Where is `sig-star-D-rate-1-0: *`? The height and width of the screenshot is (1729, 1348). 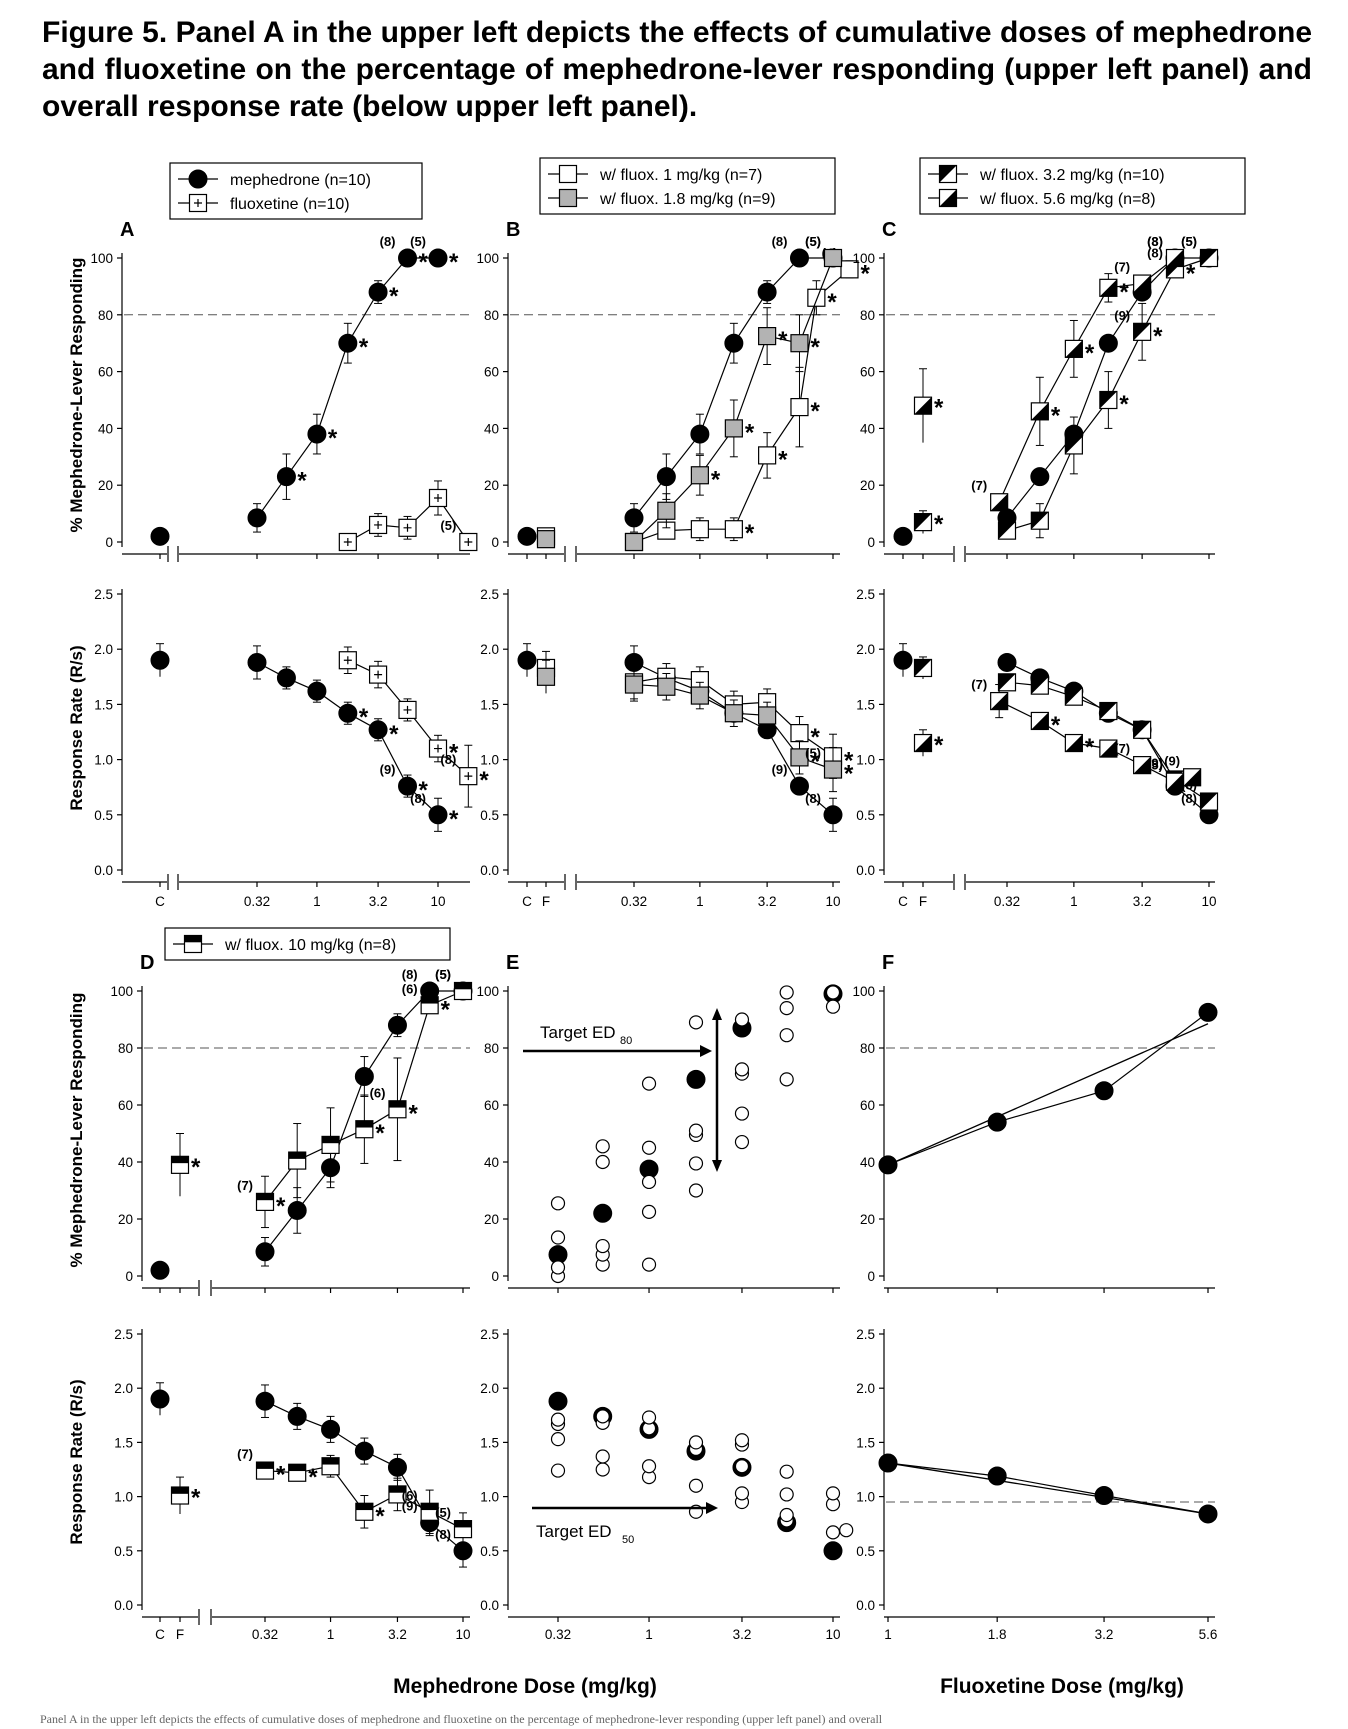
sig-star-D-rate-1-0: * is located at coordinates (281, 1475).